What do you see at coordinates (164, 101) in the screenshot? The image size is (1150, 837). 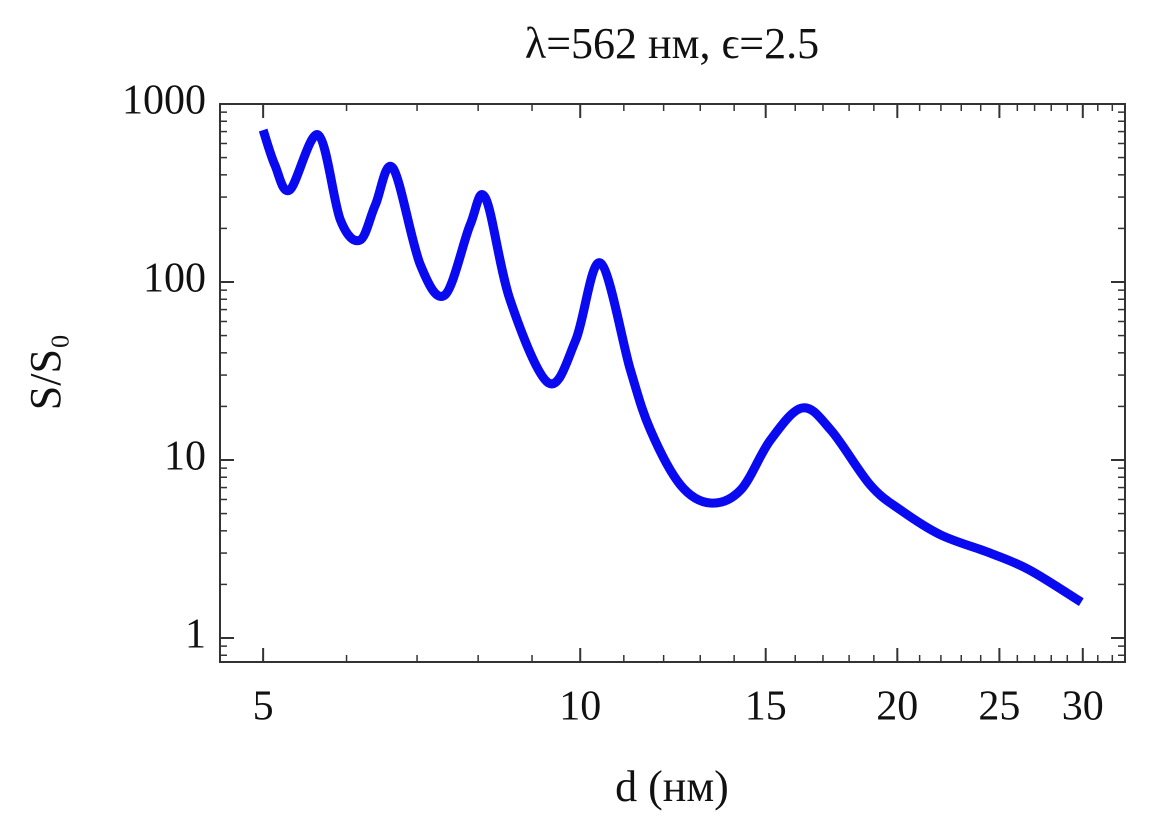 I see `y-tick-label: 1000` at bounding box center [164, 101].